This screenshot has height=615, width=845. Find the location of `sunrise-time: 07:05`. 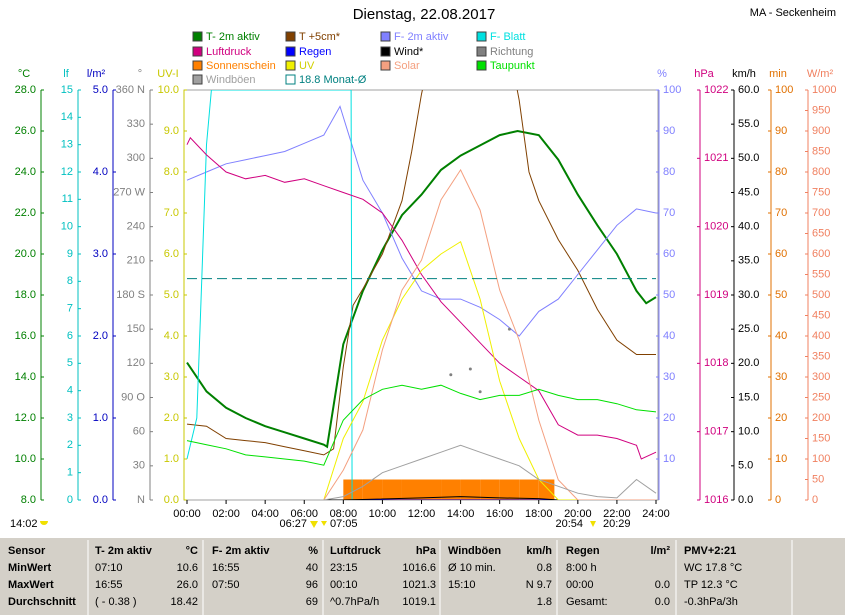

sunrise-time: 07:05 is located at coordinates (344, 524).